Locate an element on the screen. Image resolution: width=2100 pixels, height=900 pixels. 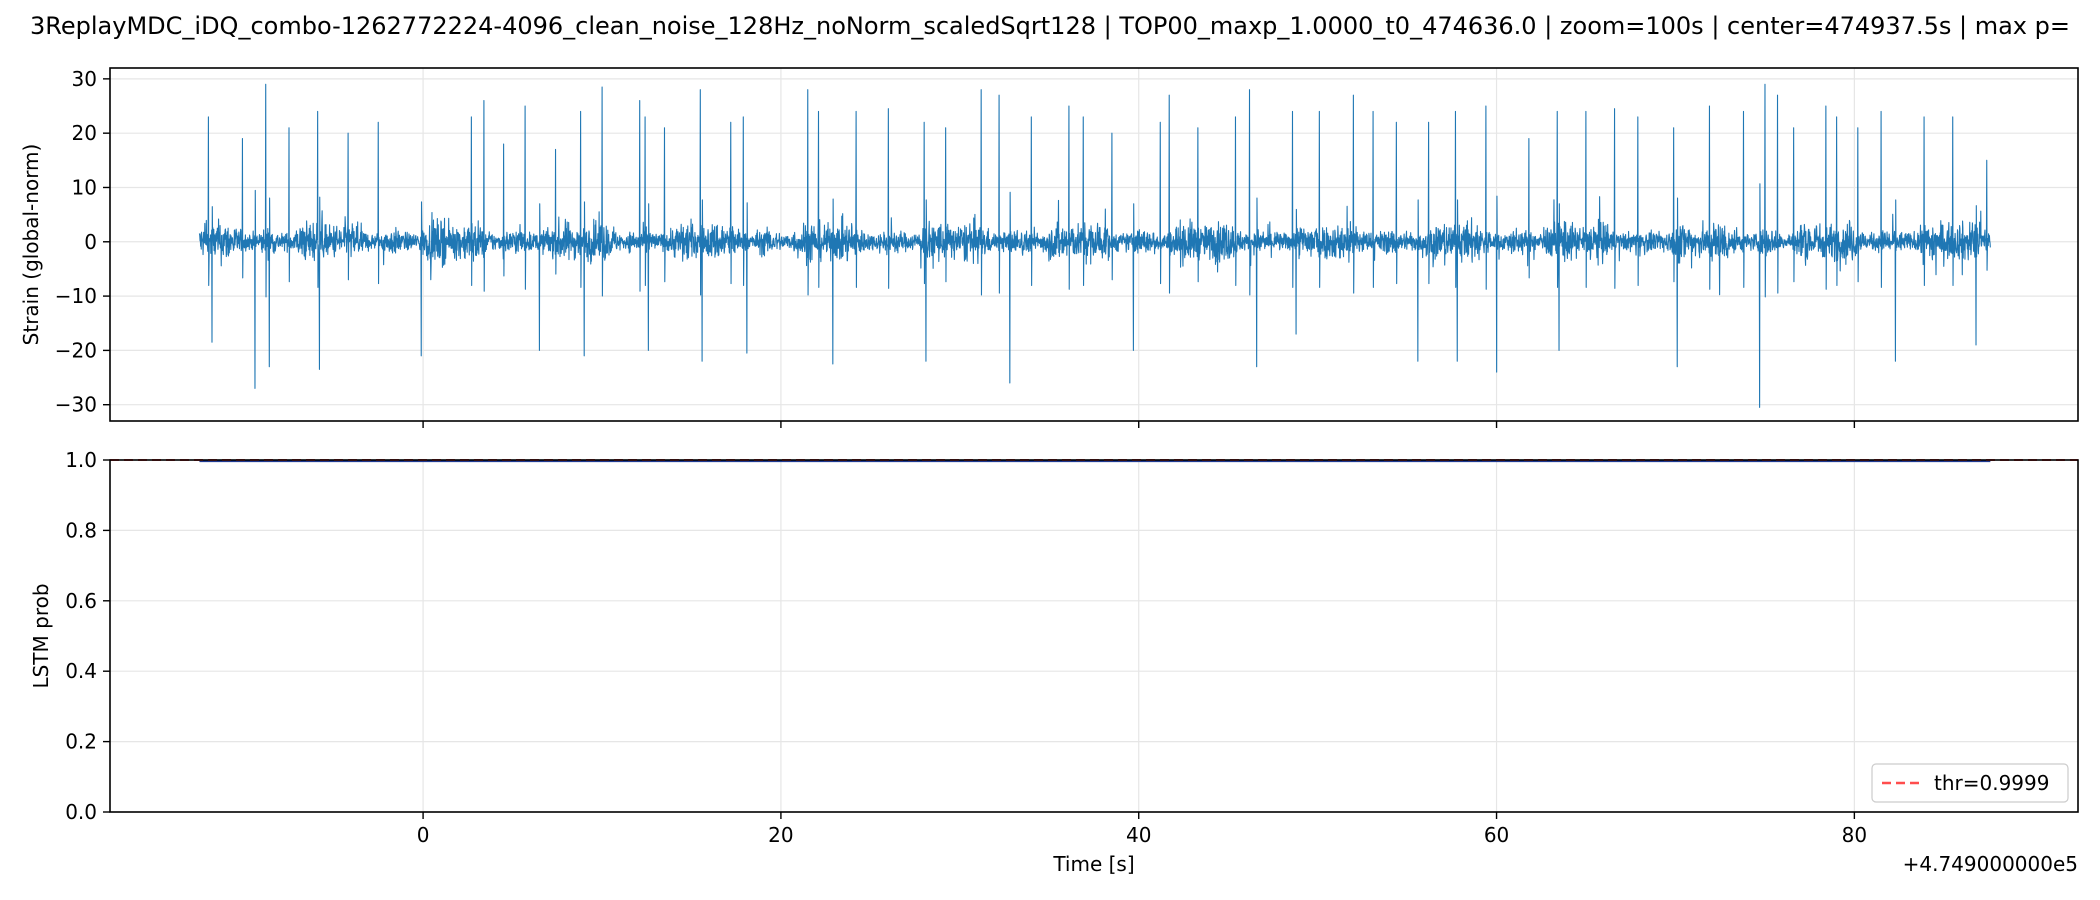
probability-x-ticks: 0 20 40 60 80 is located at coordinates (1142, 829).